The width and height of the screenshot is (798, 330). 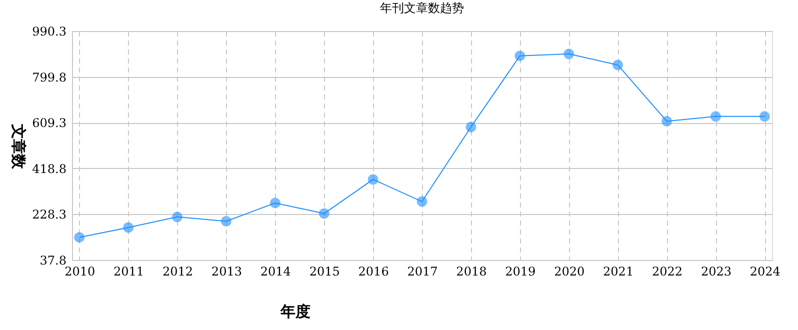 I want to click on x-tick-label: 2022, so click(x=667, y=271).